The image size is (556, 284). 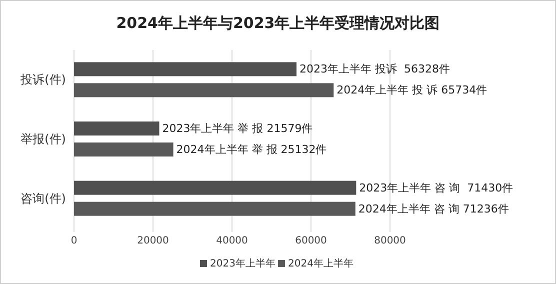 I want to click on data-label: 2023年上半年 咨 询 71430件, so click(x=436, y=187).